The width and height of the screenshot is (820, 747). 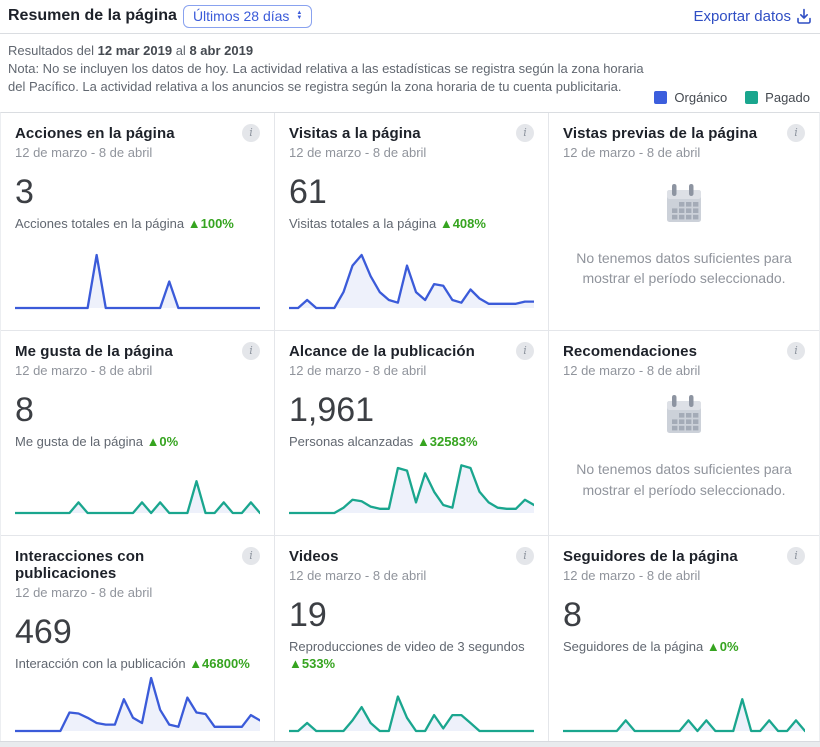 I want to click on card-title: Visitas a la página, so click(x=355, y=133).